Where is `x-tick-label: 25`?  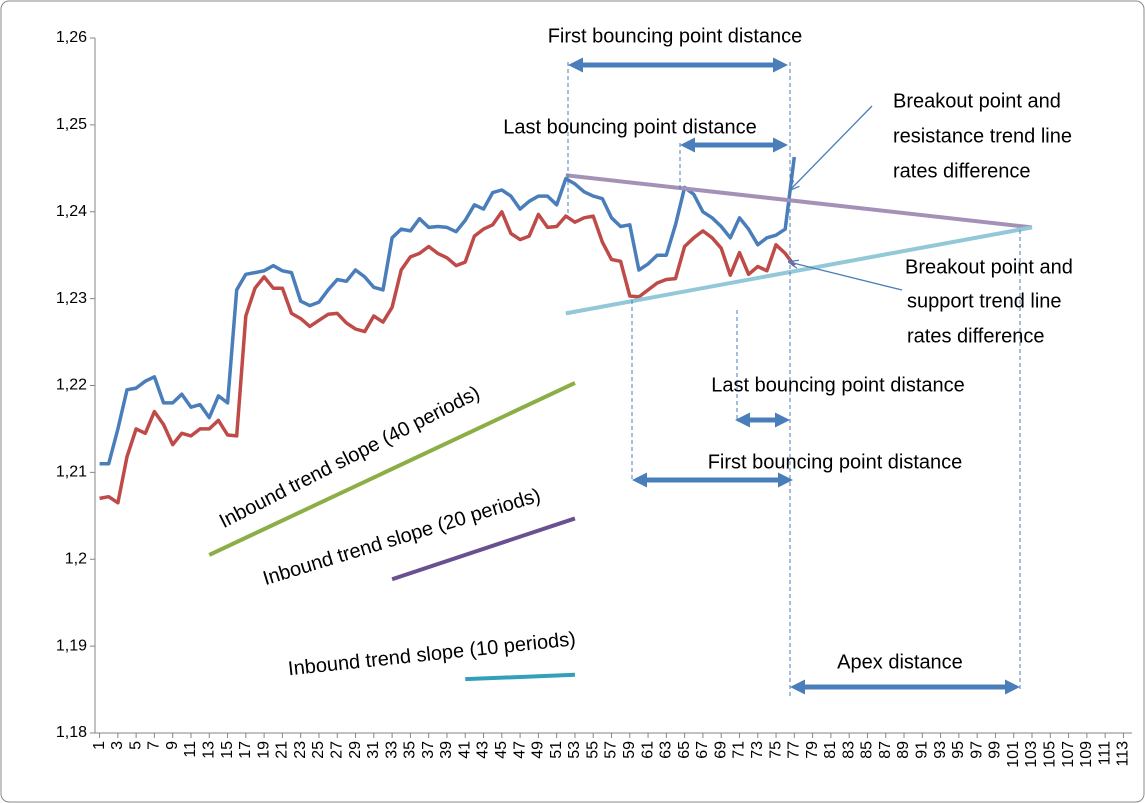
x-tick-label: 25 is located at coordinates (318, 750).